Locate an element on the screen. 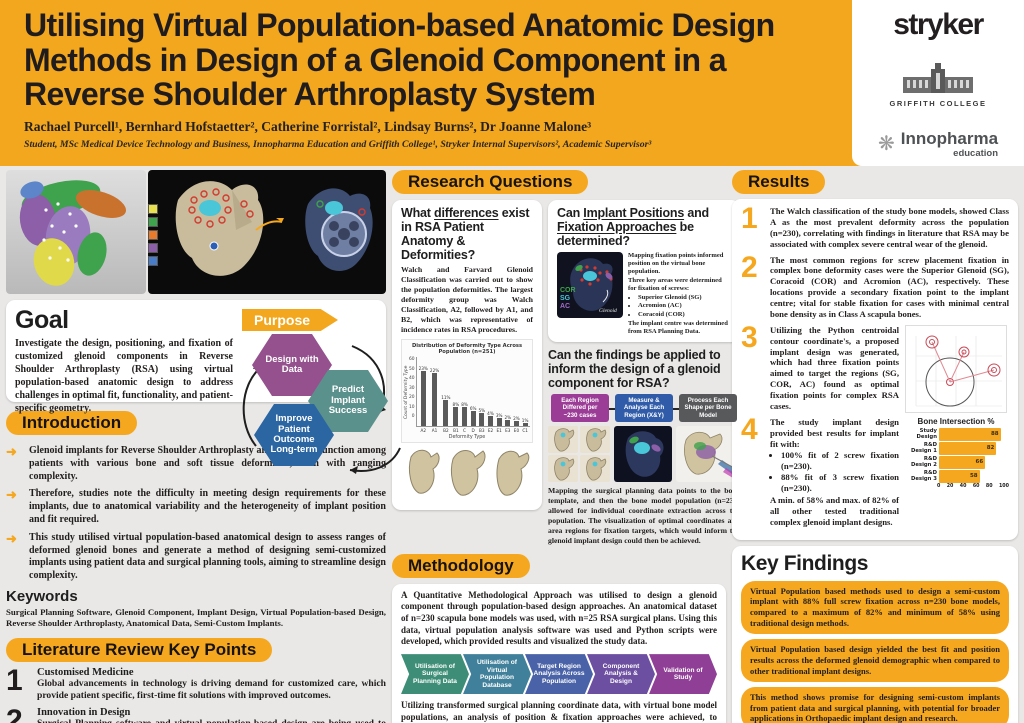 This screenshot has height=723, width=1024. process-chevron-4: Component Analysis & Design is located at coordinates (621, 674).